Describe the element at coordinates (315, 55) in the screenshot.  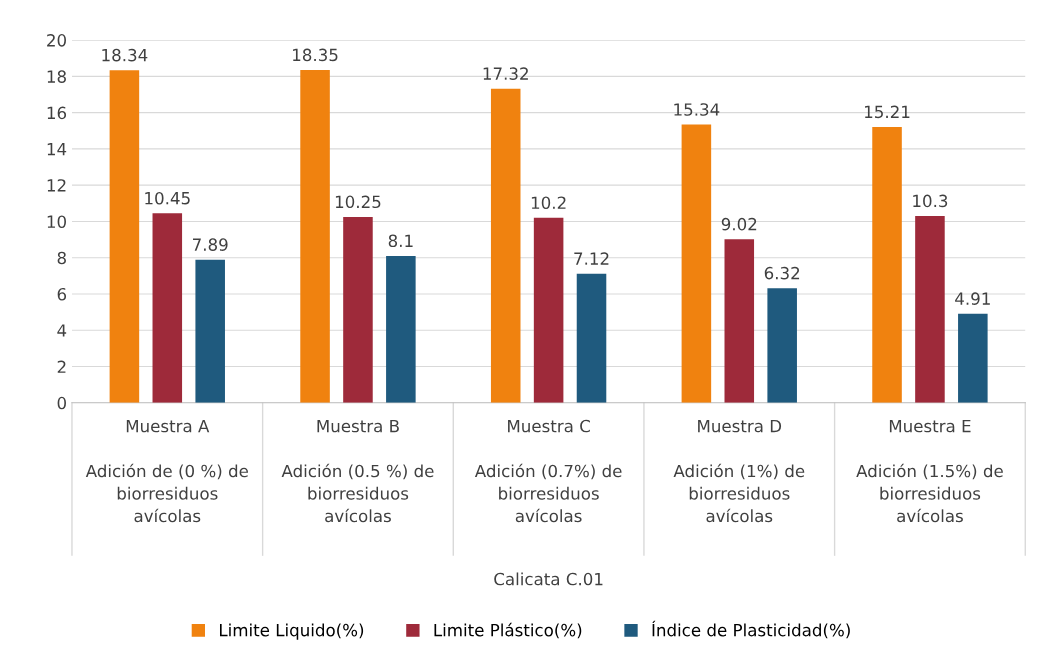
I see `data-label: 18.35` at that location.